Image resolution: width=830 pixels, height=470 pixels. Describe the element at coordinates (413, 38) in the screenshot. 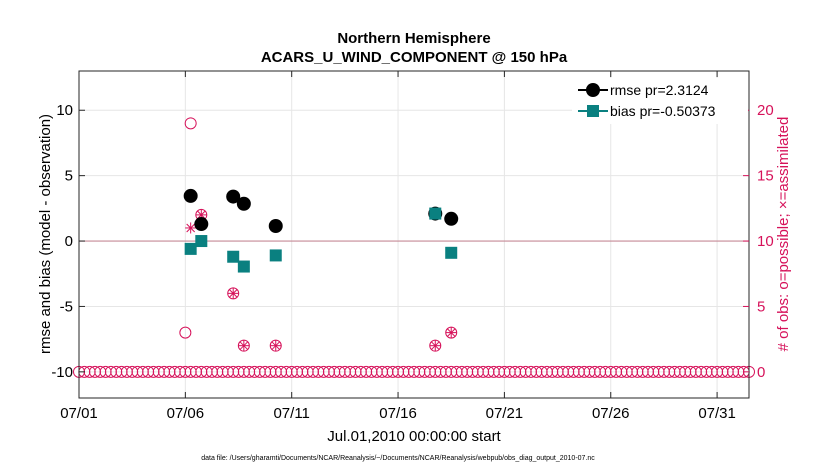

I see `chart-title: Northern Hemisphere` at that location.